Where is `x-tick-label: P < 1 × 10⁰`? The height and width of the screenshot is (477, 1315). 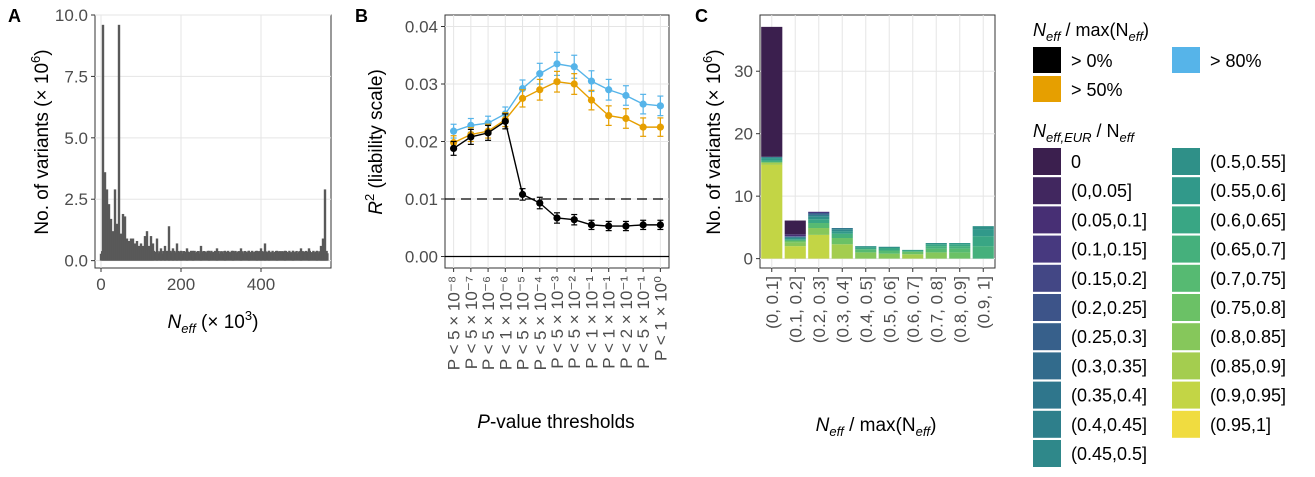
x-tick-label: P < 1 × 10⁰ is located at coordinates (660, 318).